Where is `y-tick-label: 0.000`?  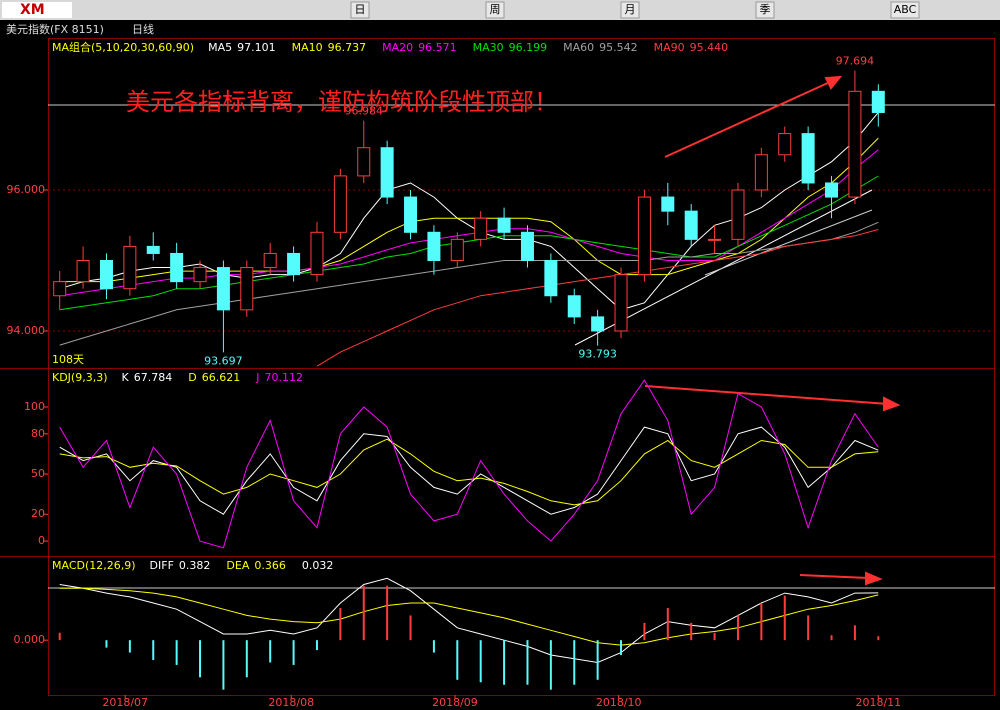
y-tick-label: 0.000 is located at coordinates (30, 639).